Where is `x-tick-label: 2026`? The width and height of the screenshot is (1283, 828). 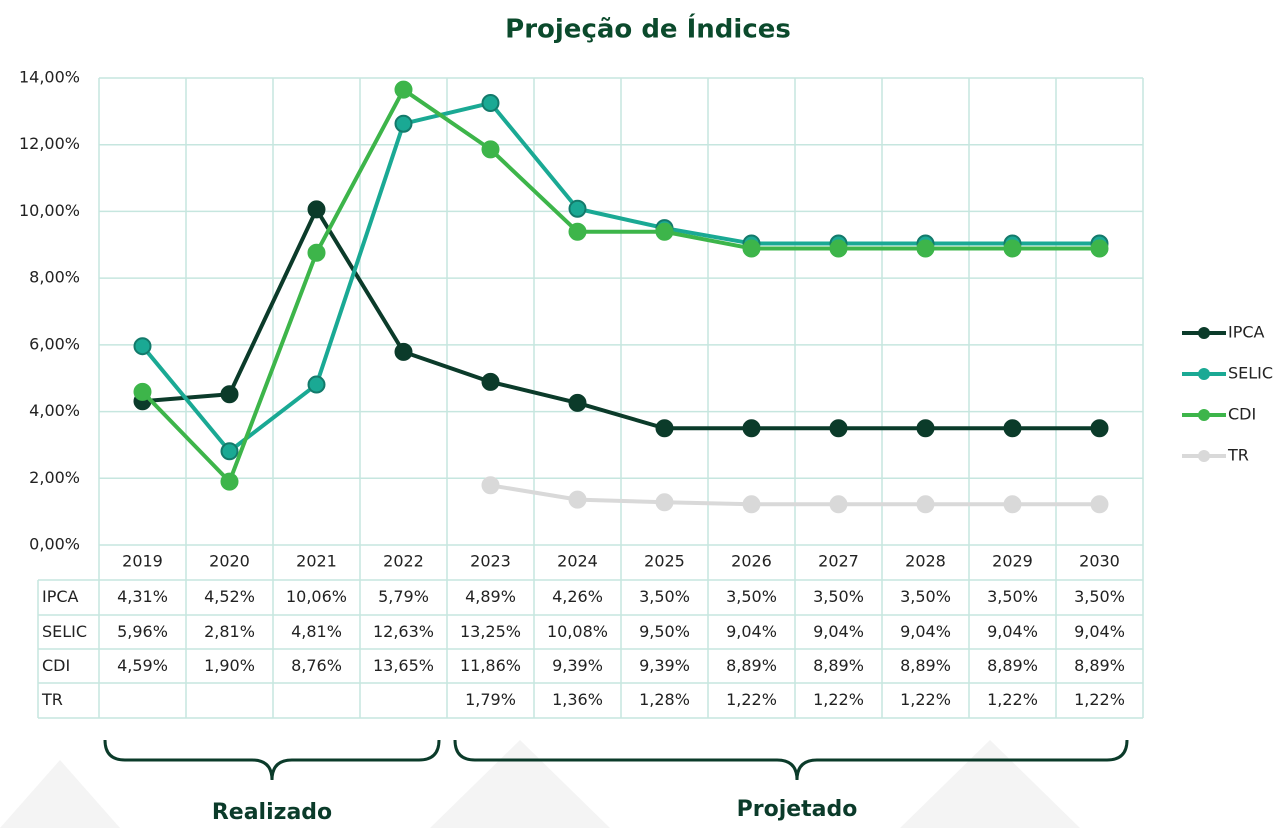 x-tick-label: 2026 is located at coordinates (751, 561).